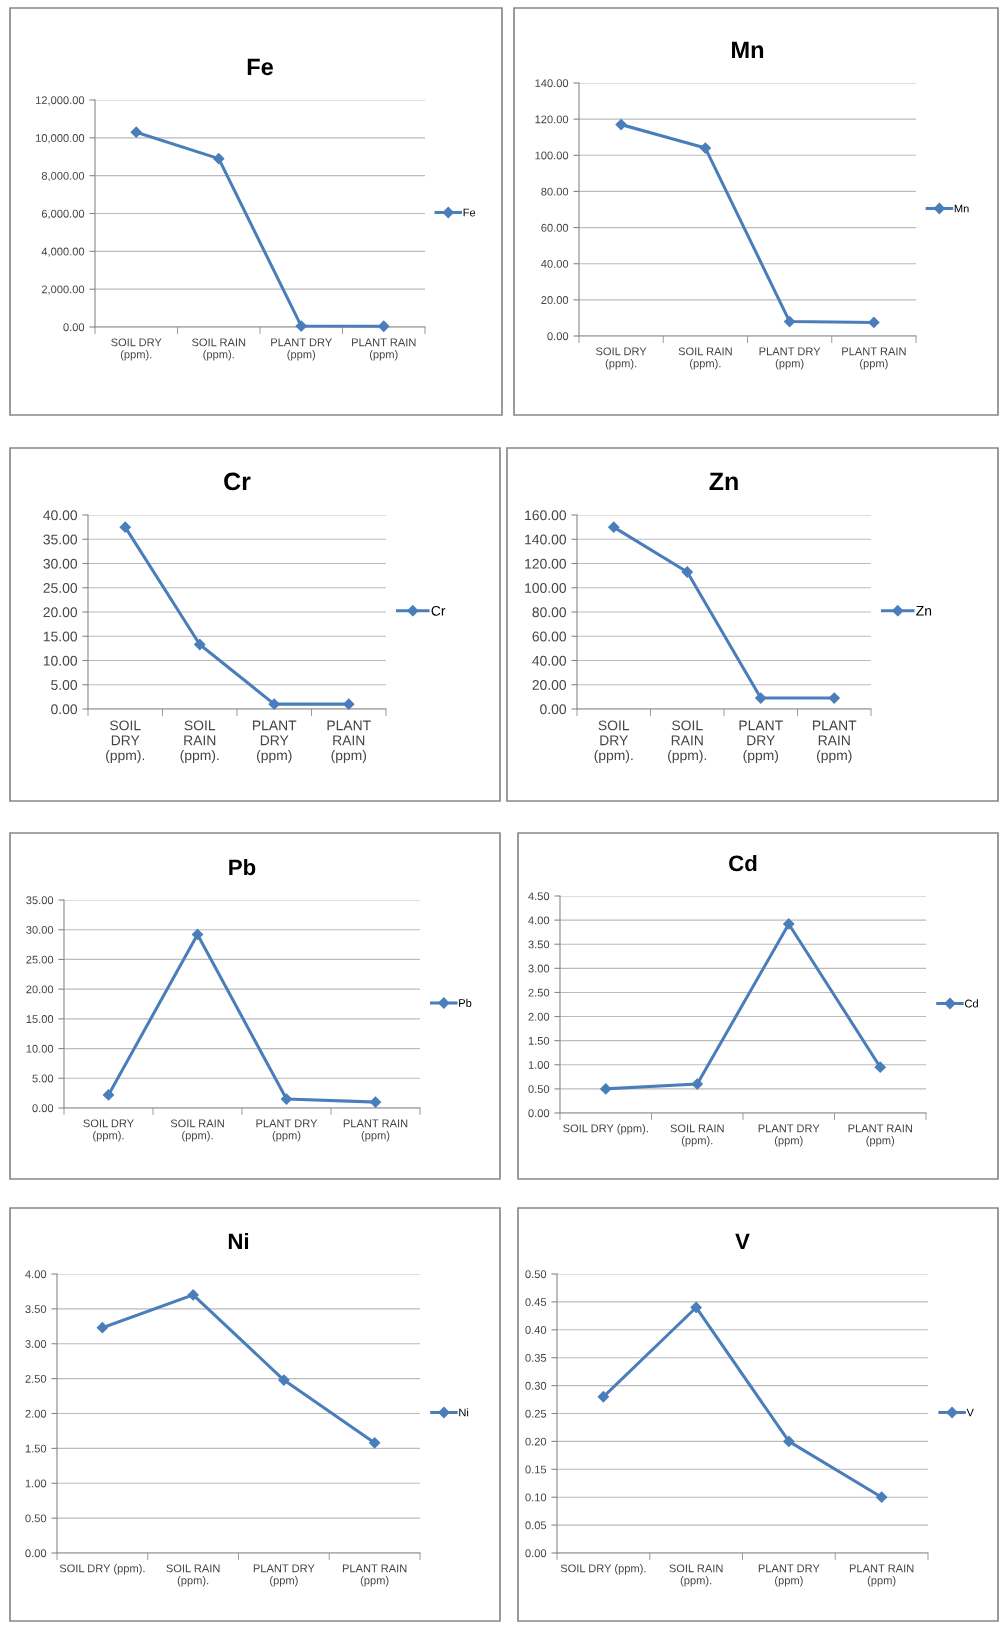 The height and width of the screenshot is (1627, 1002). What do you see at coordinates (60, 101) in the screenshot?
I see `y-tick-label: 12,000.00` at bounding box center [60, 101].